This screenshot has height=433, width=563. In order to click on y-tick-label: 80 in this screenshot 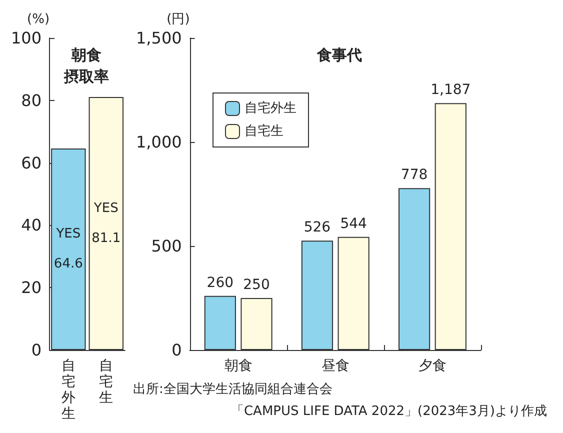, I will do `click(31, 100)`.